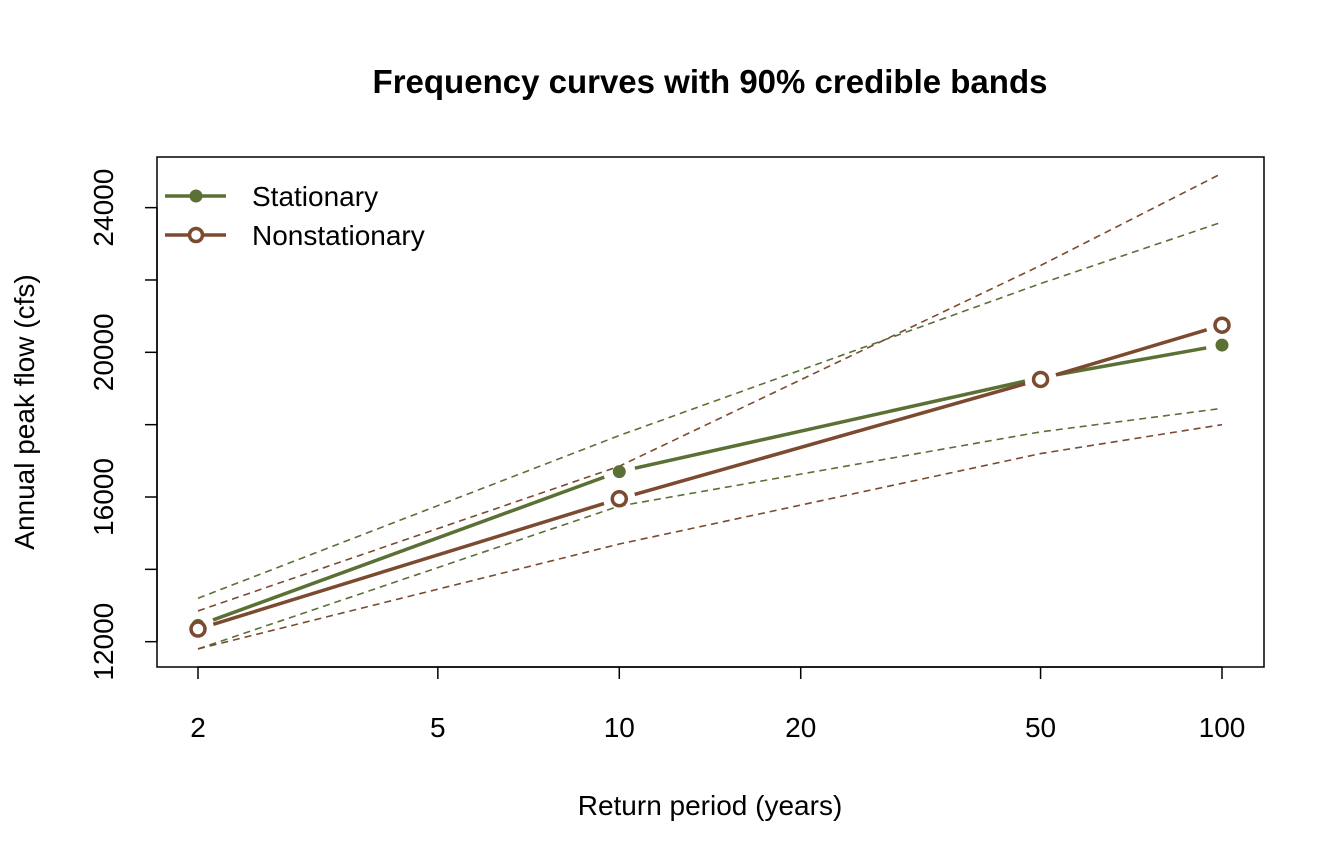 The height and width of the screenshot is (864, 1344). I want to click on x-axis-label: Return period (years), so click(710, 805).